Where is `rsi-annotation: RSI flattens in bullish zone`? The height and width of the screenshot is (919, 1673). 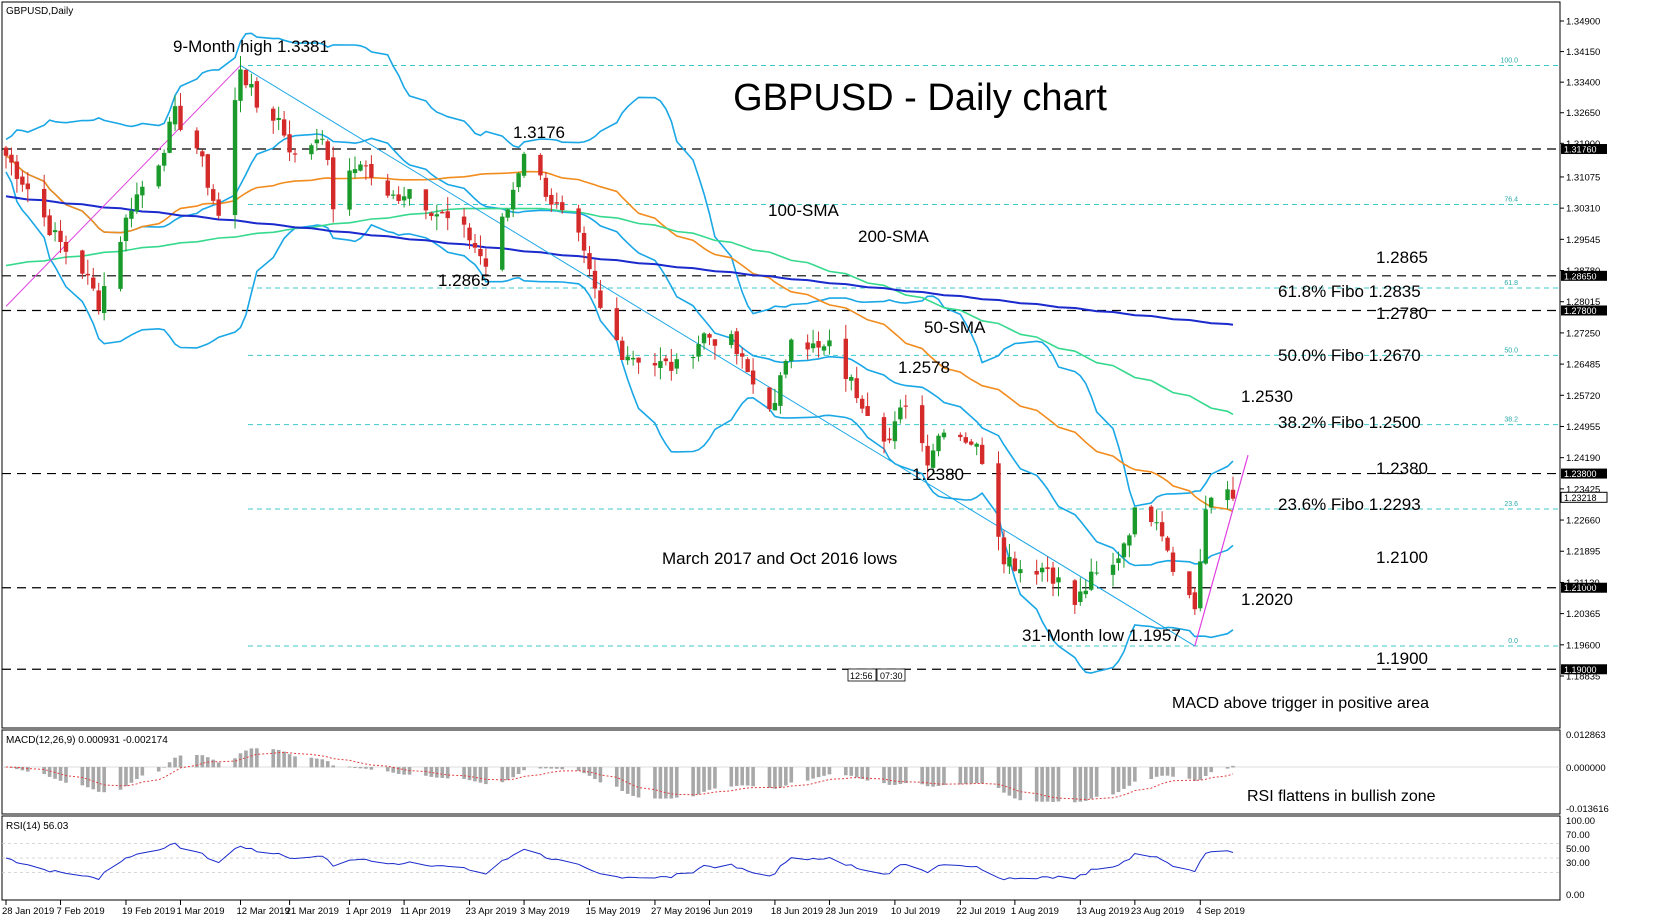 rsi-annotation: RSI flattens in bullish zone is located at coordinates (1341, 796).